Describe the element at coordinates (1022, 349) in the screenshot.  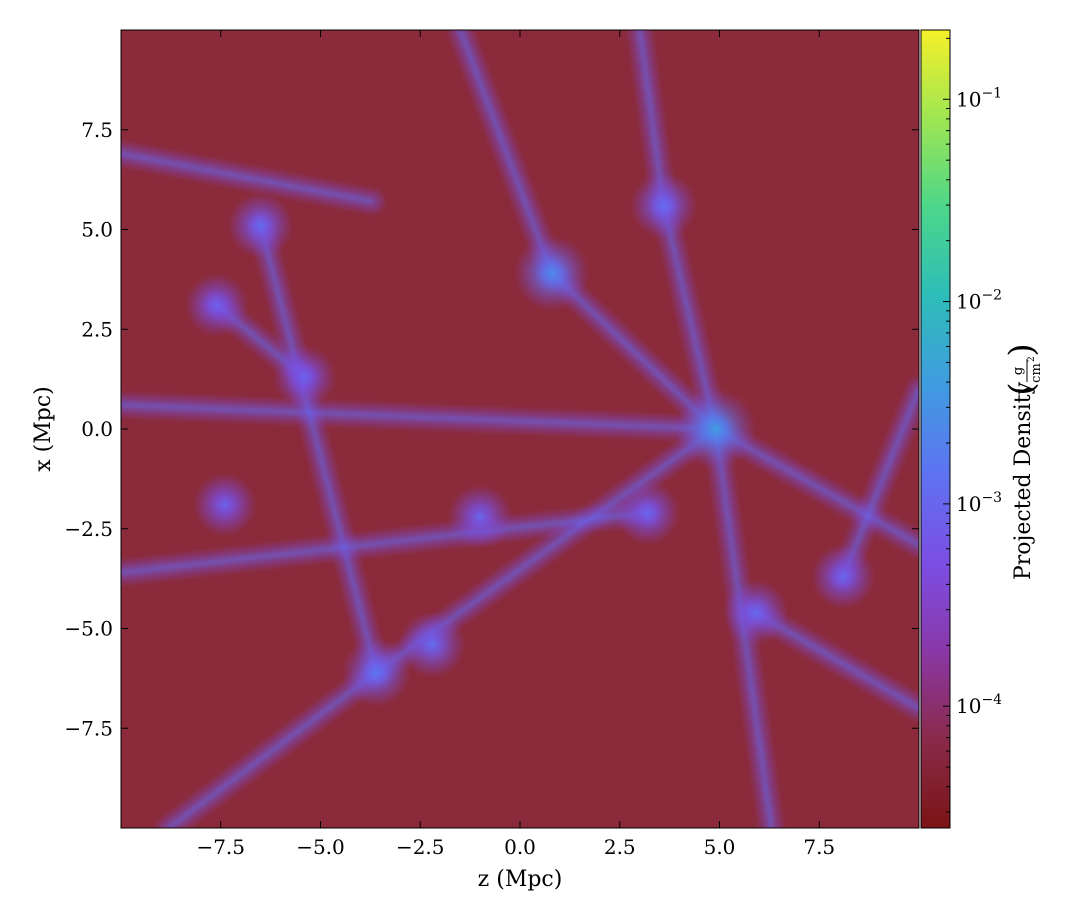
I see `colorbar-unit-paren-close: )` at that location.